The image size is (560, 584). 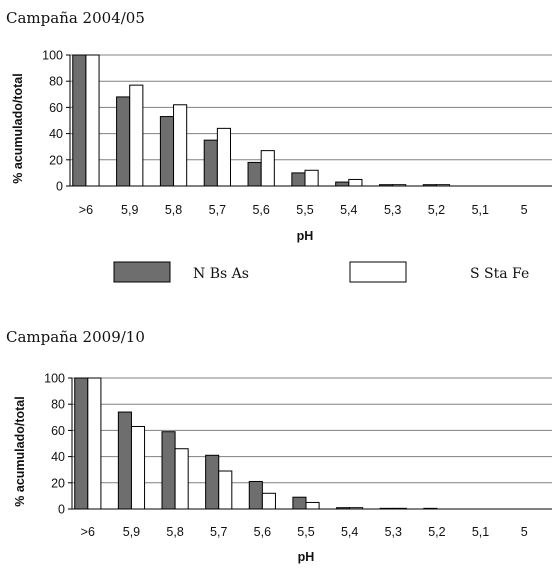 I want to click on legend-label-s-sta-fe: S Sta Fe, so click(x=499, y=274).